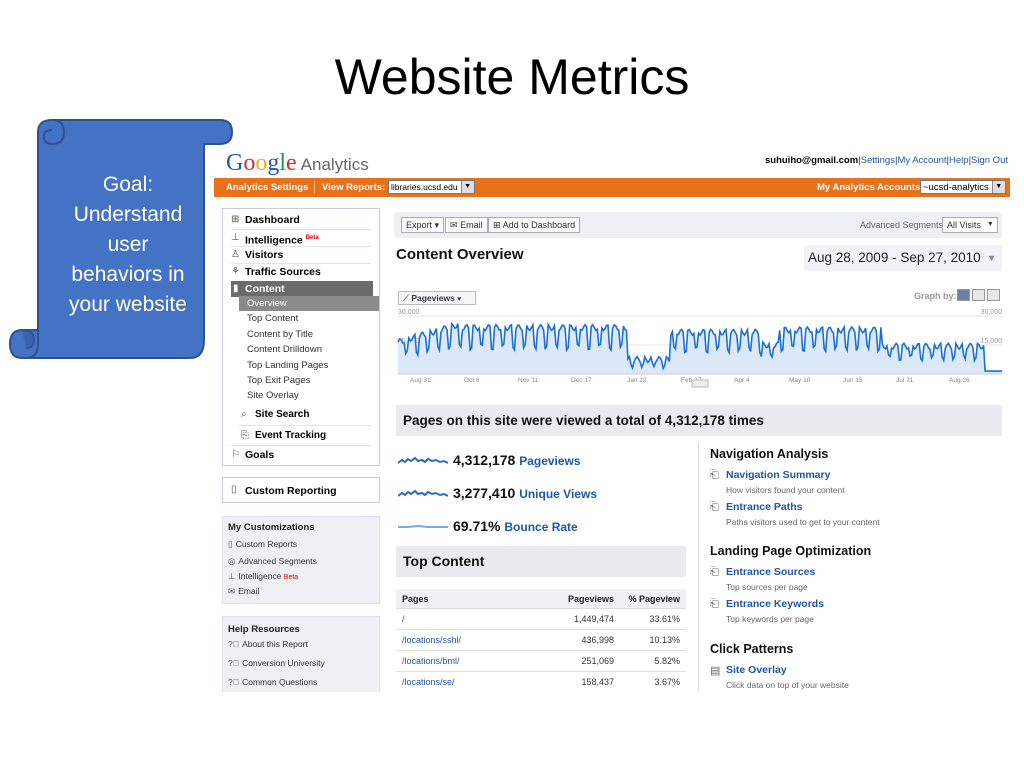  I want to click on table-row: /locations/bml/ 251,069 5.82%, so click(541, 661).